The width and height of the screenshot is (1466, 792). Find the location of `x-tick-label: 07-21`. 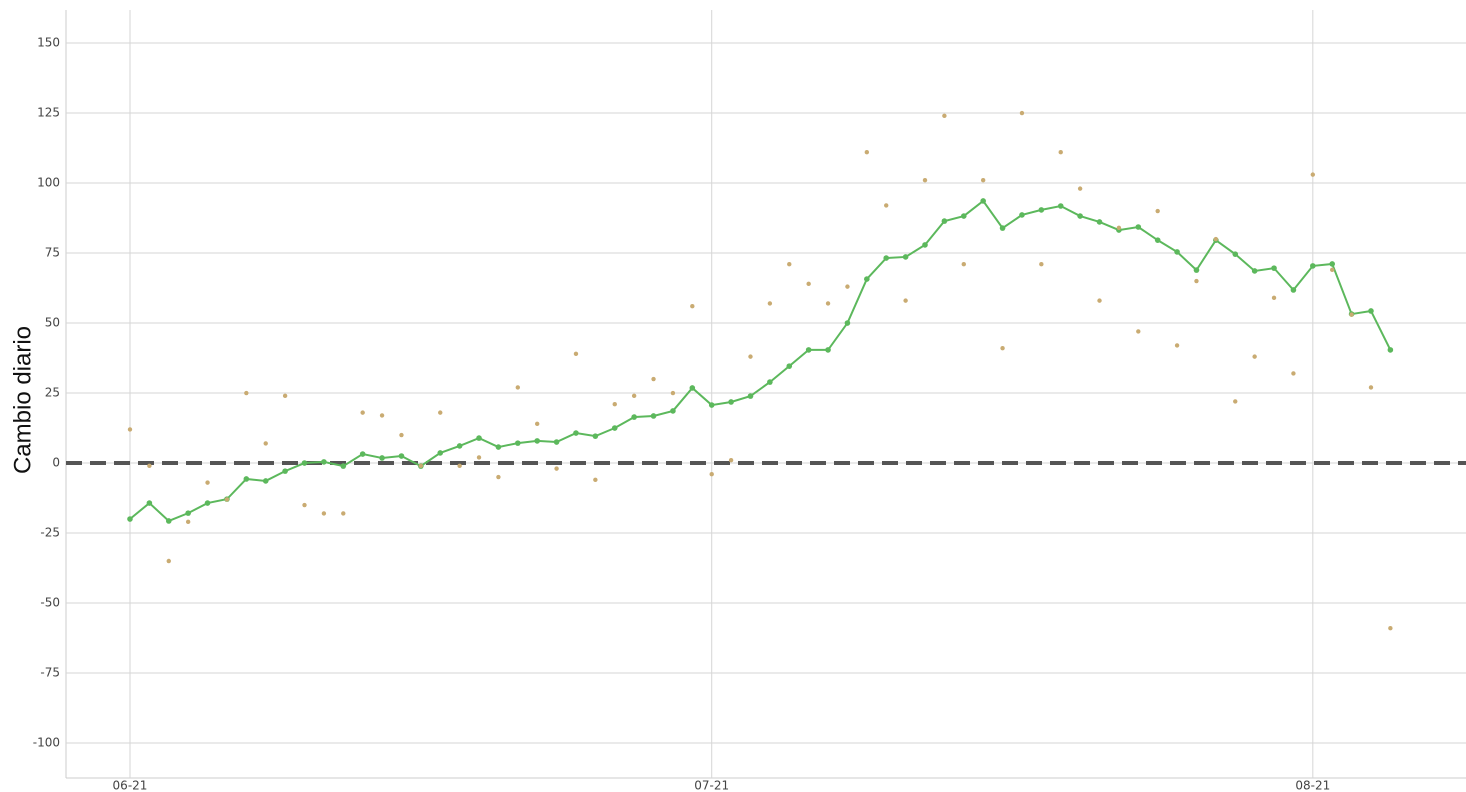

x-tick-label: 07-21 is located at coordinates (711, 785).